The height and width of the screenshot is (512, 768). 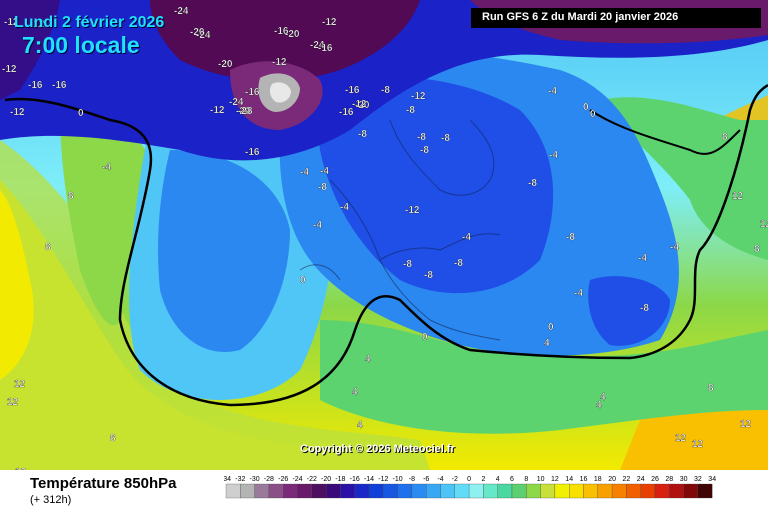 What do you see at coordinates (377, 449) in the screenshot?
I see `copyright-notice: Copyright © 2026 Meteociel.fr` at bounding box center [377, 449].